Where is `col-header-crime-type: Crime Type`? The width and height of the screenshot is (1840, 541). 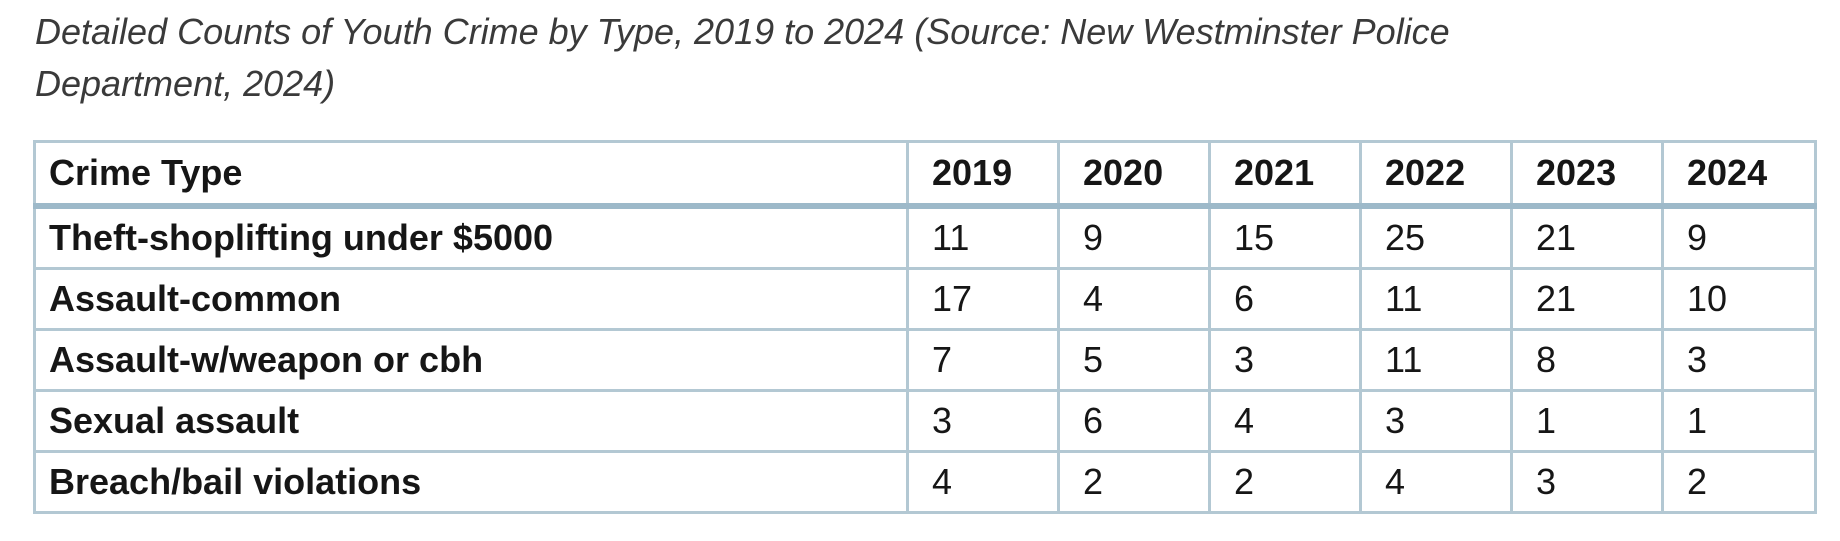 col-header-crime-type: Crime Type is located at coordinates (471, 174).